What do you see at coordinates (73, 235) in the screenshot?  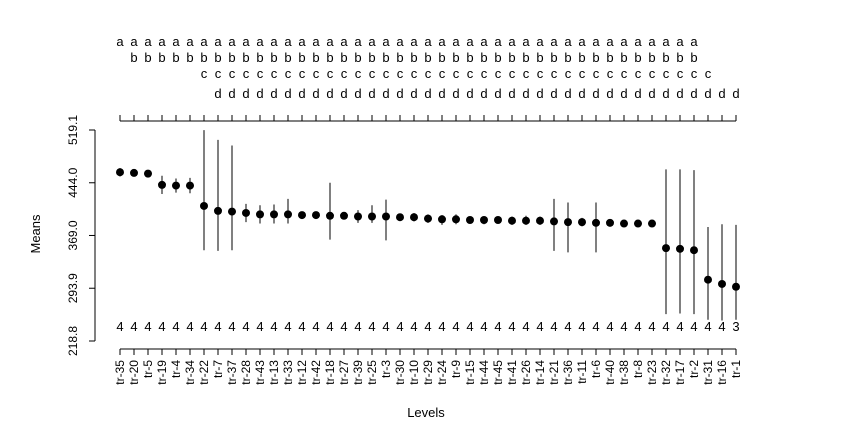 I see `y-tick-label: 369.0` at bounding box center [73, 235].